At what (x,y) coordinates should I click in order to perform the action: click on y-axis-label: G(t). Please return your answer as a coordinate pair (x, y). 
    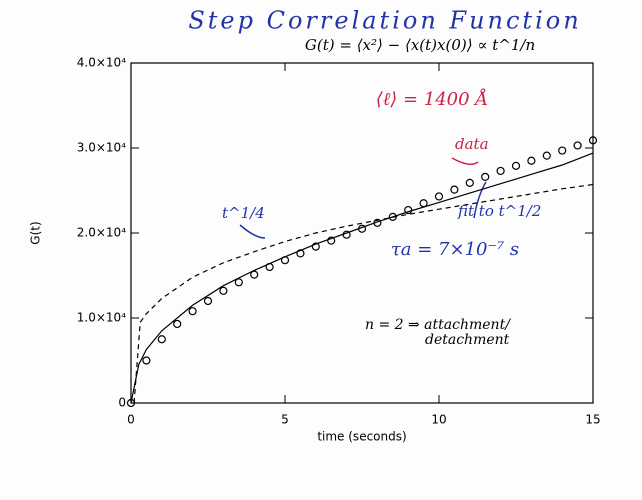
    Looking at the image, I should click on (36, 232).